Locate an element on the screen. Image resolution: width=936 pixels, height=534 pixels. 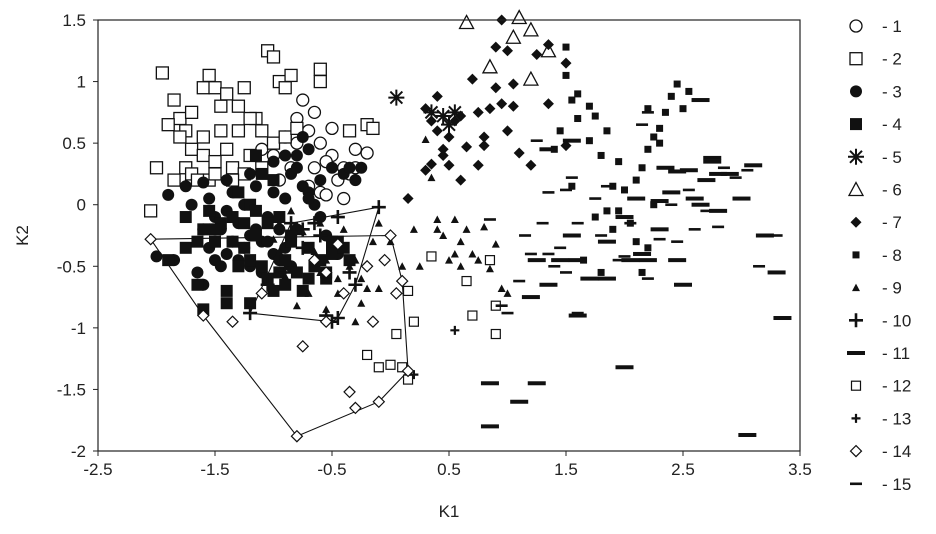
legend-item: - 6 is located at coordinates (874, 190).